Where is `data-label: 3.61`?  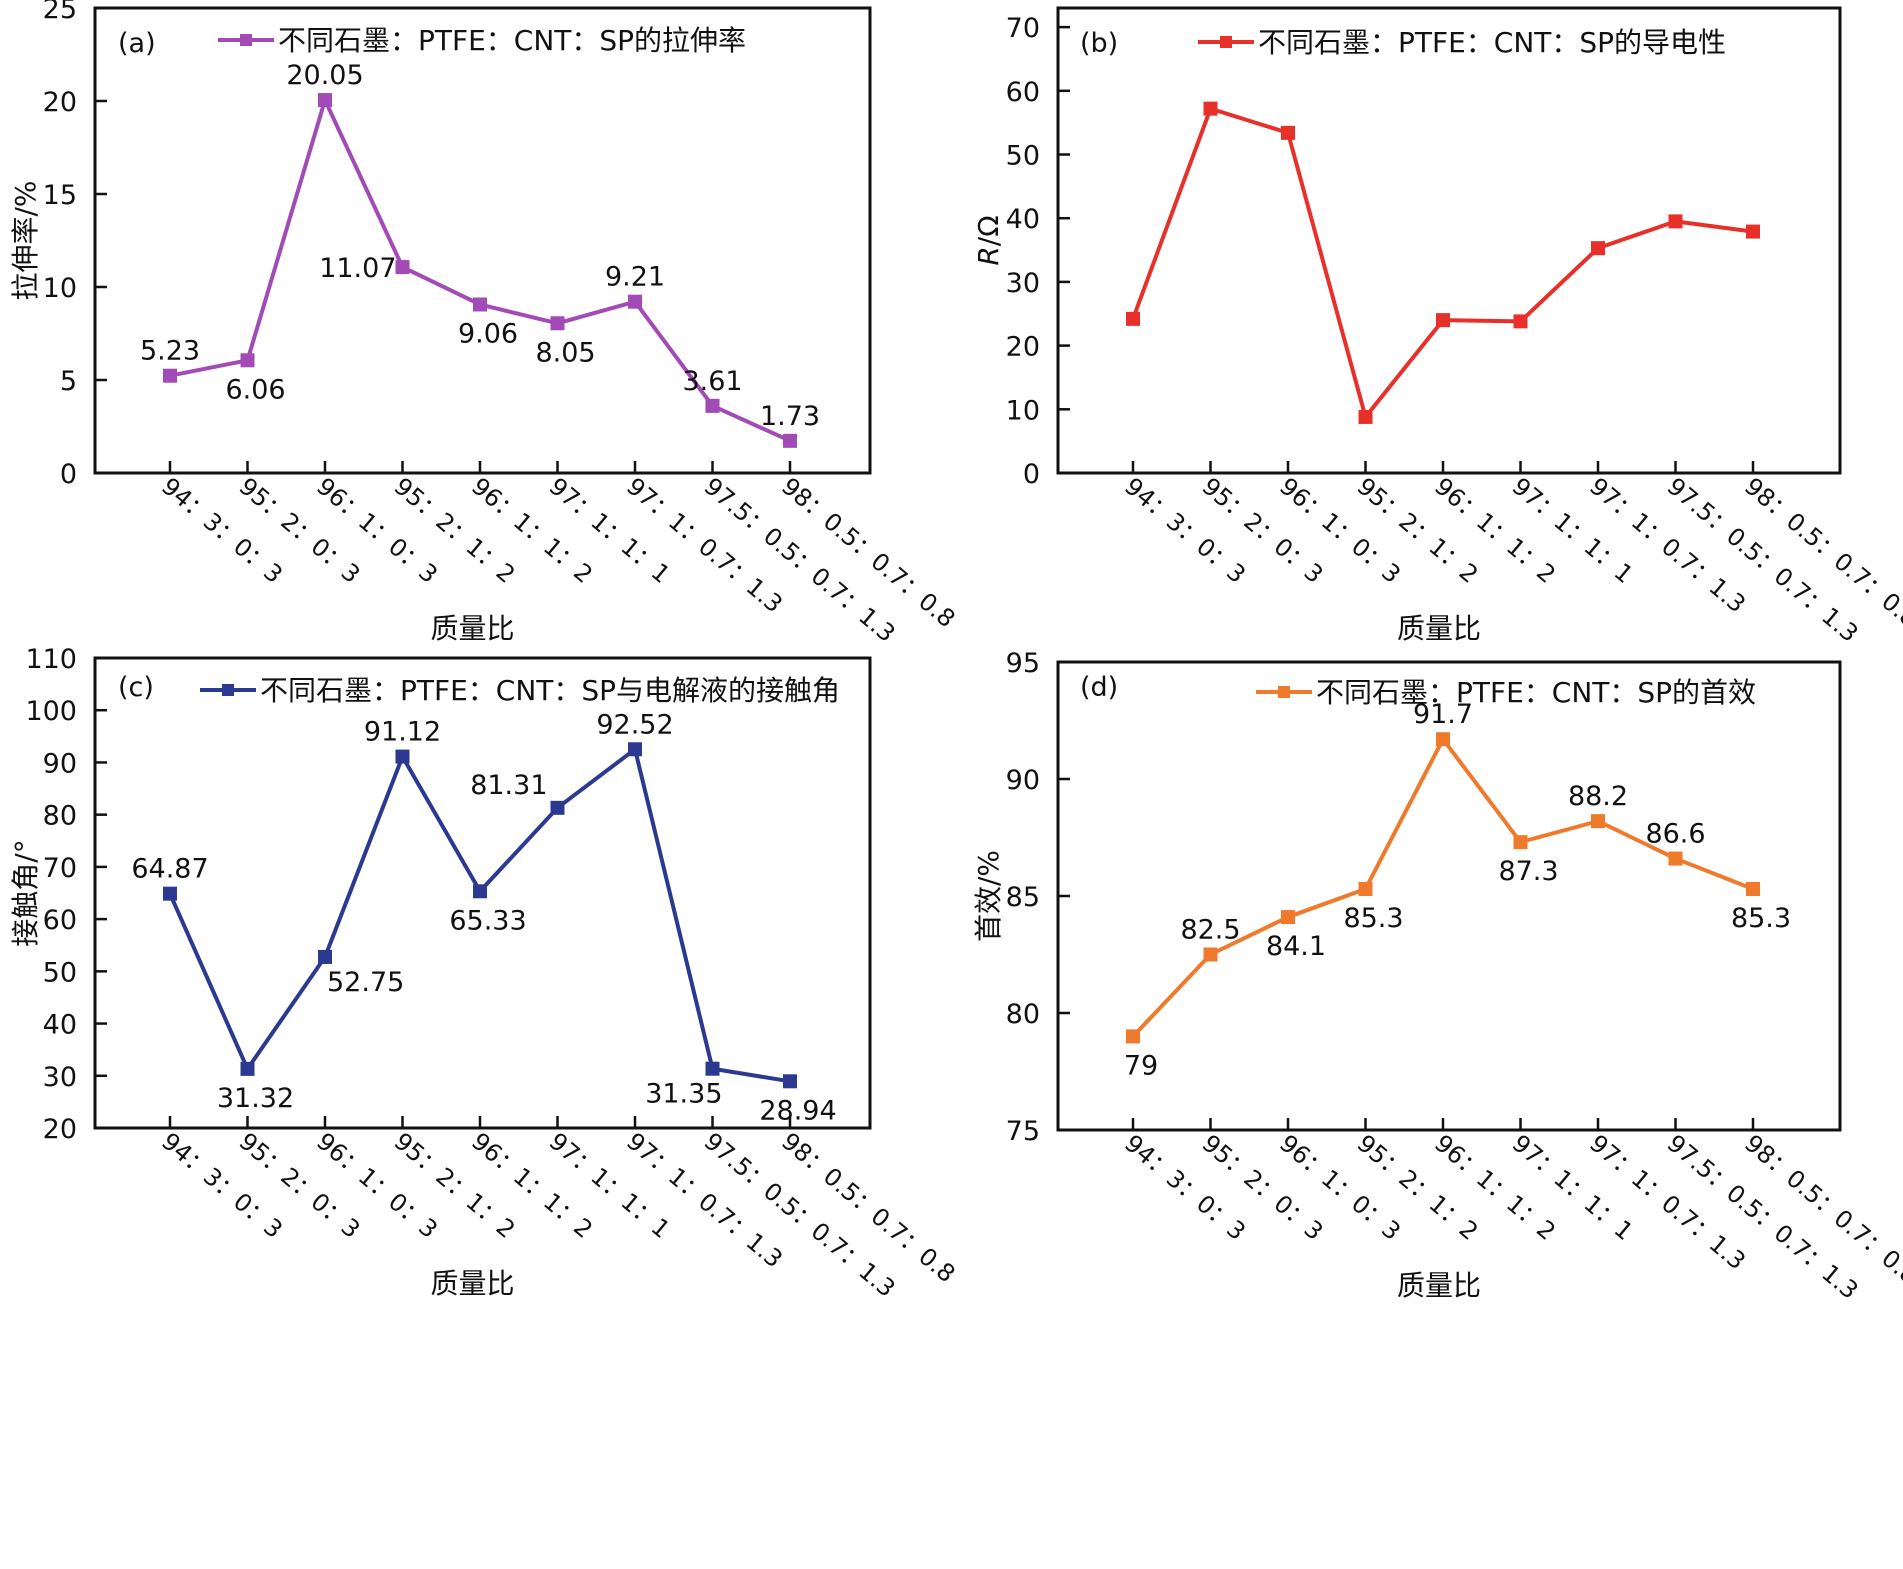
data-label: 3.61 is located at coordinates (712, 381).